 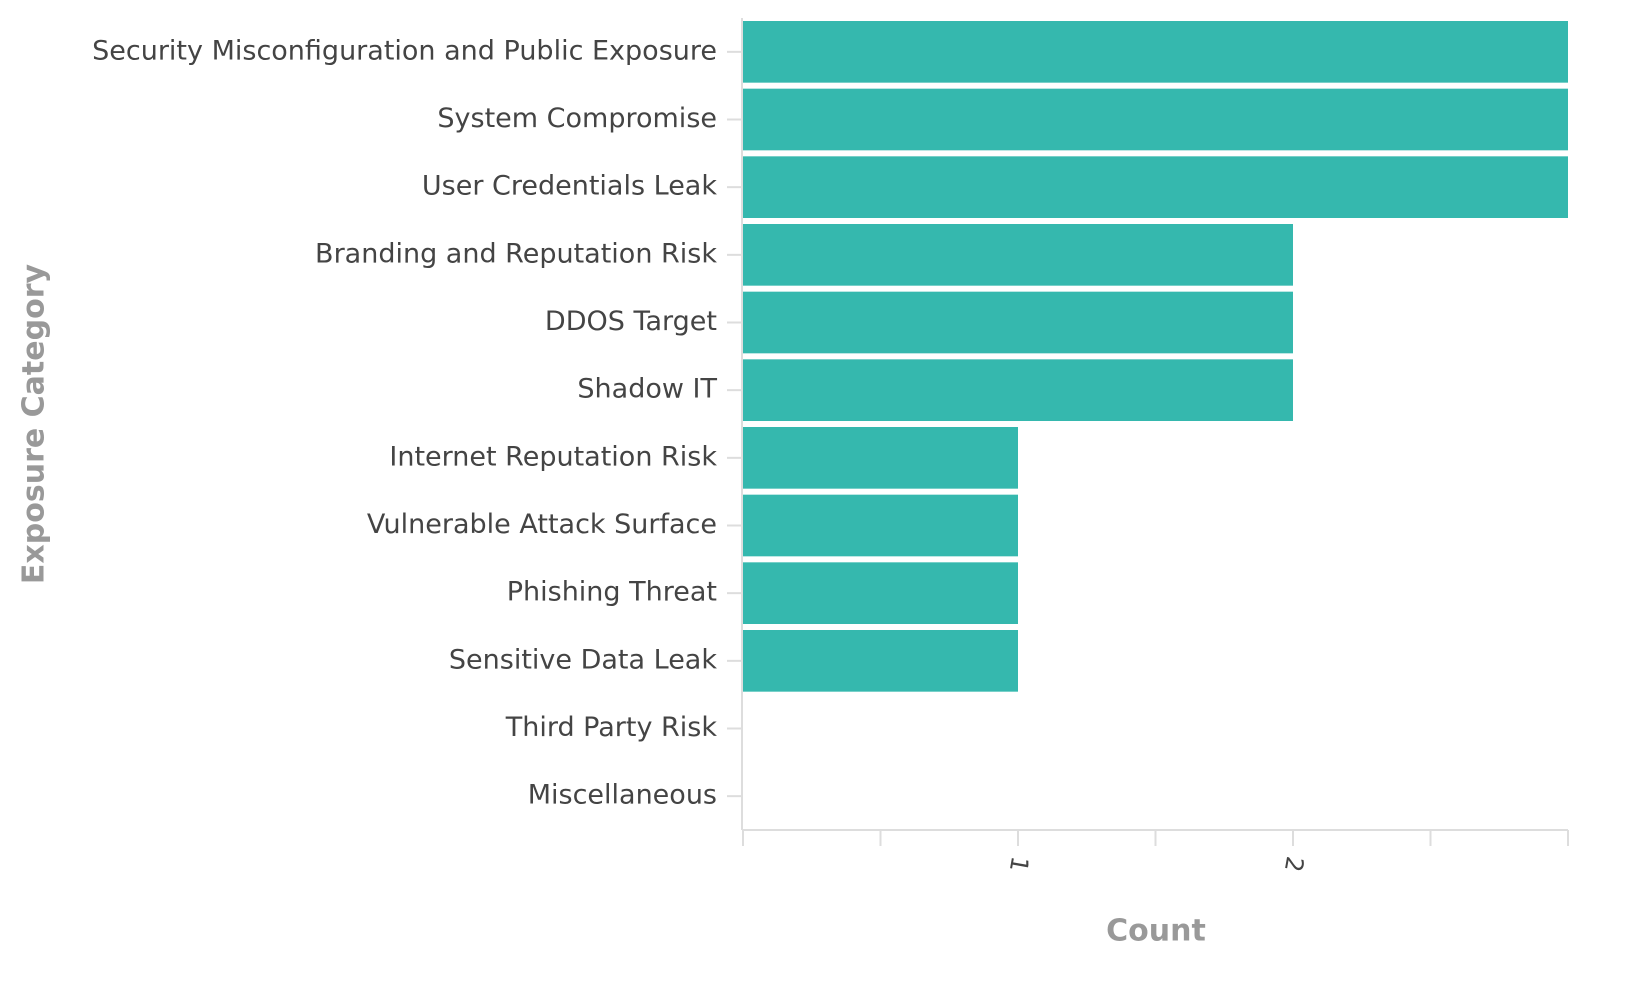 I want to click on category-label: Internet Reputation Risk, so click(x=553, y=456).